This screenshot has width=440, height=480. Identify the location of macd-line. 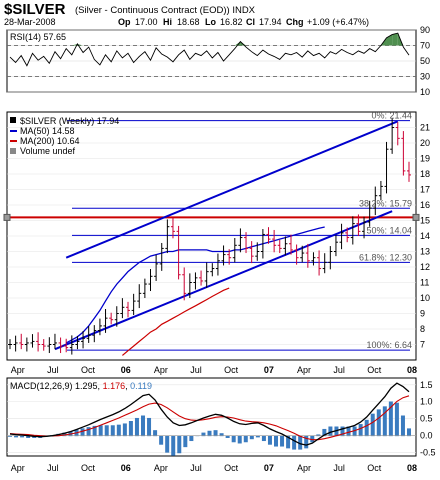
(209, 414).